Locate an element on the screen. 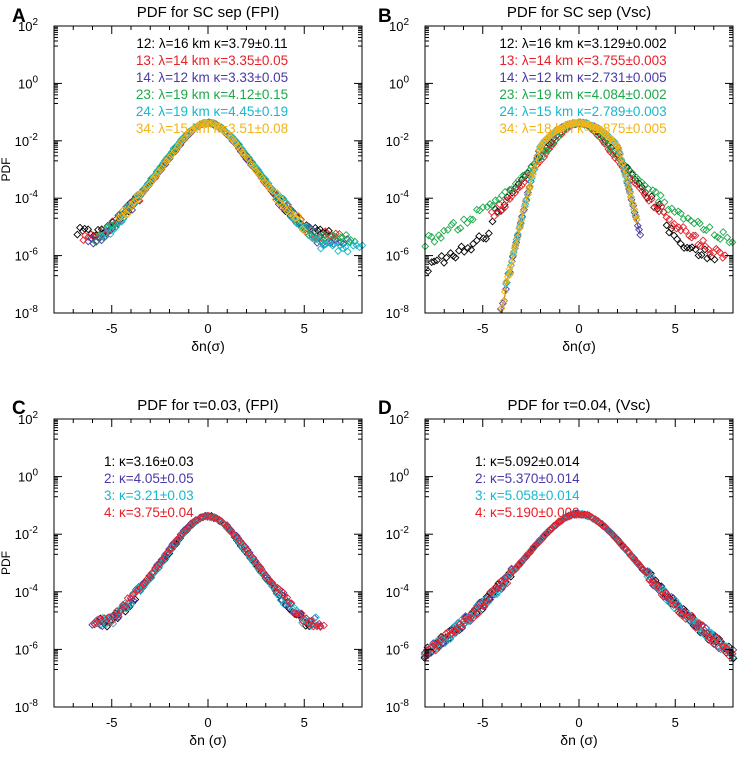  y-axis-label: PDF is located at coordinates (6, 170).